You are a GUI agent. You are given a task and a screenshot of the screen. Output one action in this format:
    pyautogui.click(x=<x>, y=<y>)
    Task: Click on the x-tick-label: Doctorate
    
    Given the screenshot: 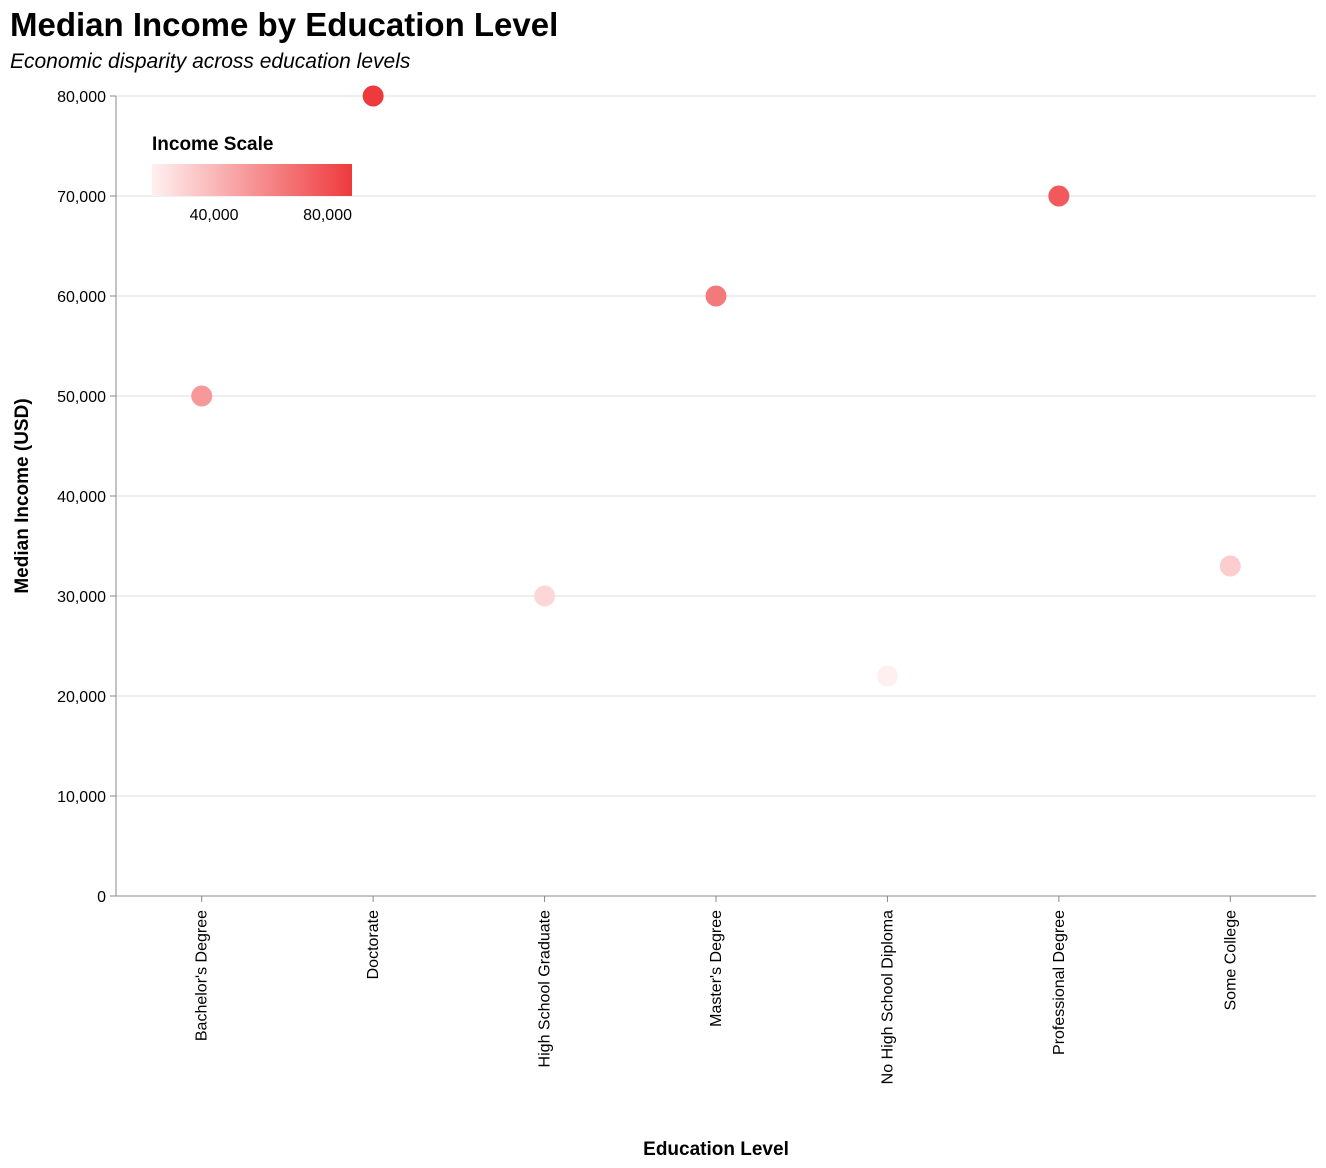 What is the action you would take?
    pyautogui.click(x=373, y=944)
    